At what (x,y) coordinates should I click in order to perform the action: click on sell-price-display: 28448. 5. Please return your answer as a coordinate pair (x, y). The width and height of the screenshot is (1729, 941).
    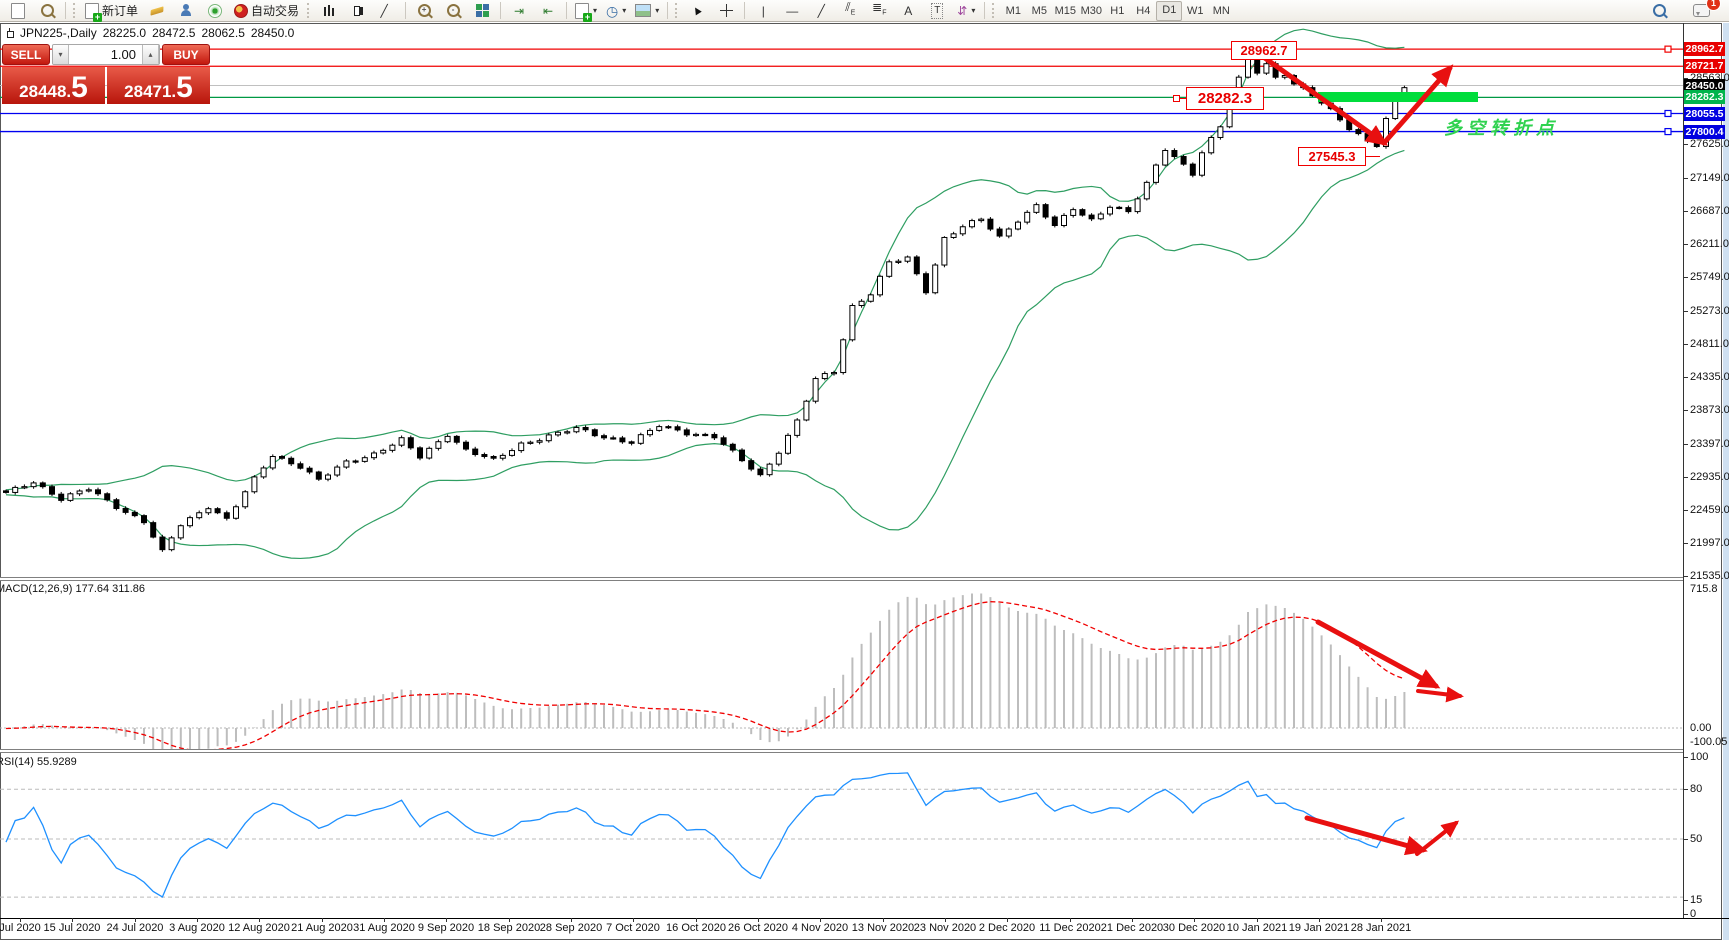
    Looking at the image, I should click on (53, 85).